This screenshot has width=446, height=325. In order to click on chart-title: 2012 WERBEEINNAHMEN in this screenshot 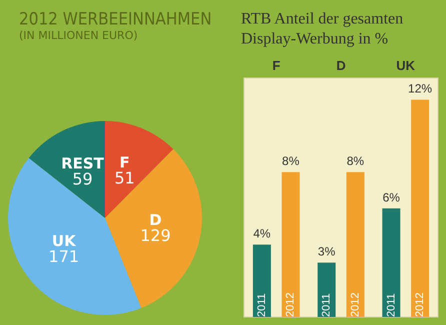, I will do `click(115, 20)`.